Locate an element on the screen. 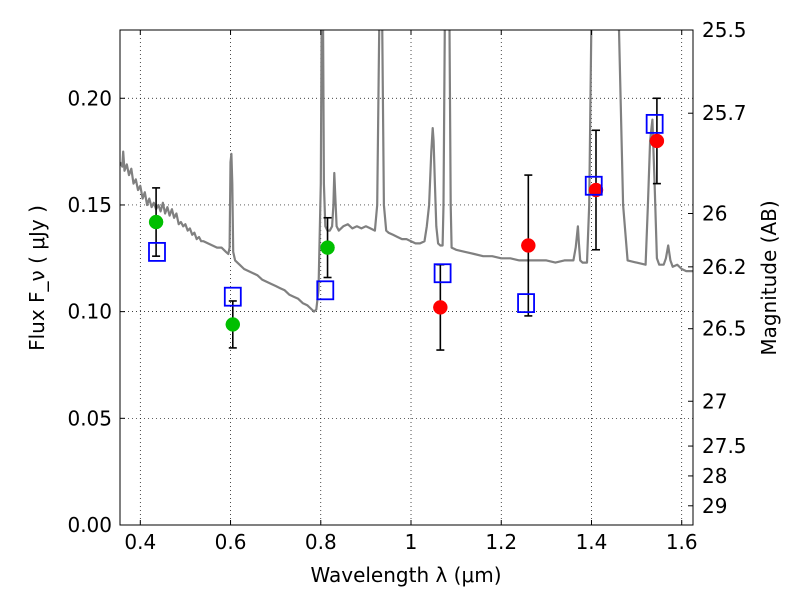 This screenshot has height=600, width=800. y-tick-label: 0.05 is located at coordinates (89, 418).